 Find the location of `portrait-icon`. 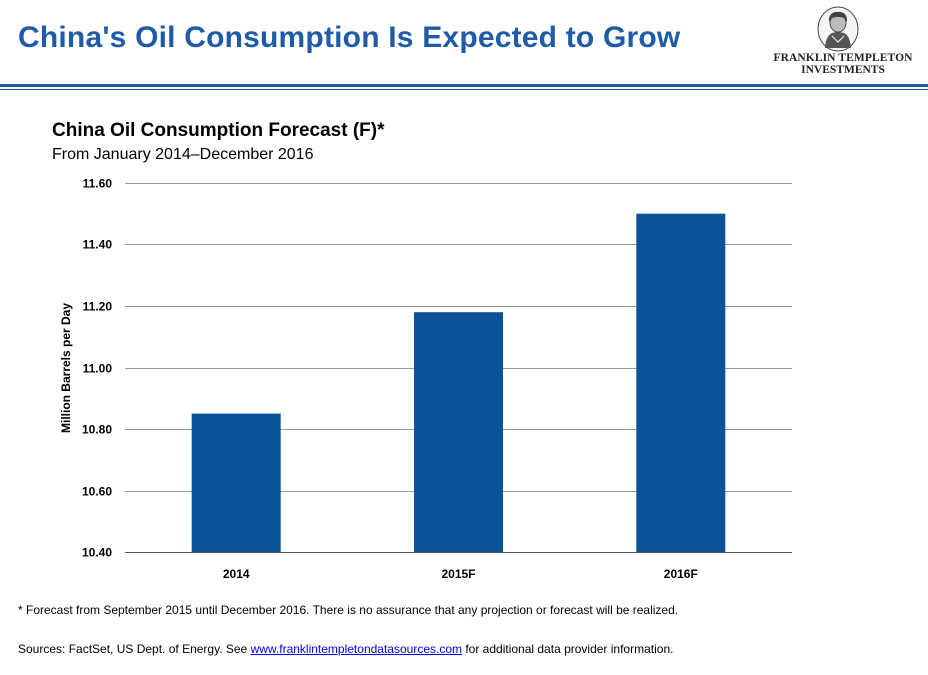

portrait-icon is located at coordinates (838, 29).